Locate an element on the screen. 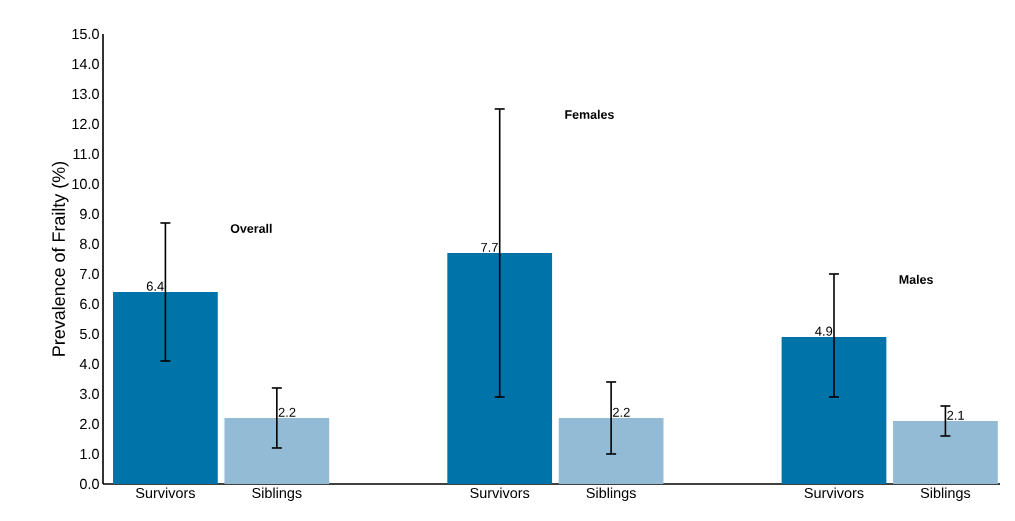  data-label: 7.7 is located at coordinates (489, 247).